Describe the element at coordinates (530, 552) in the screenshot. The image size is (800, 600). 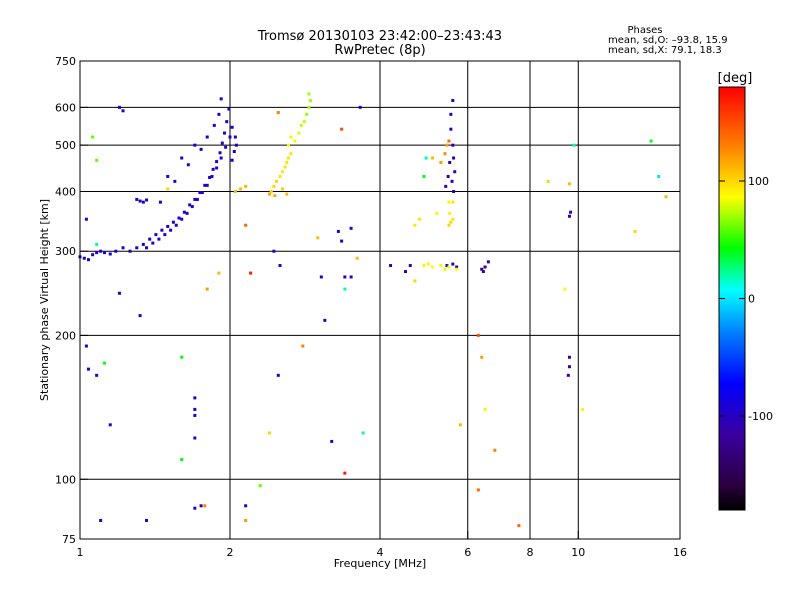
I see `x-tick-label: 8` at that location.